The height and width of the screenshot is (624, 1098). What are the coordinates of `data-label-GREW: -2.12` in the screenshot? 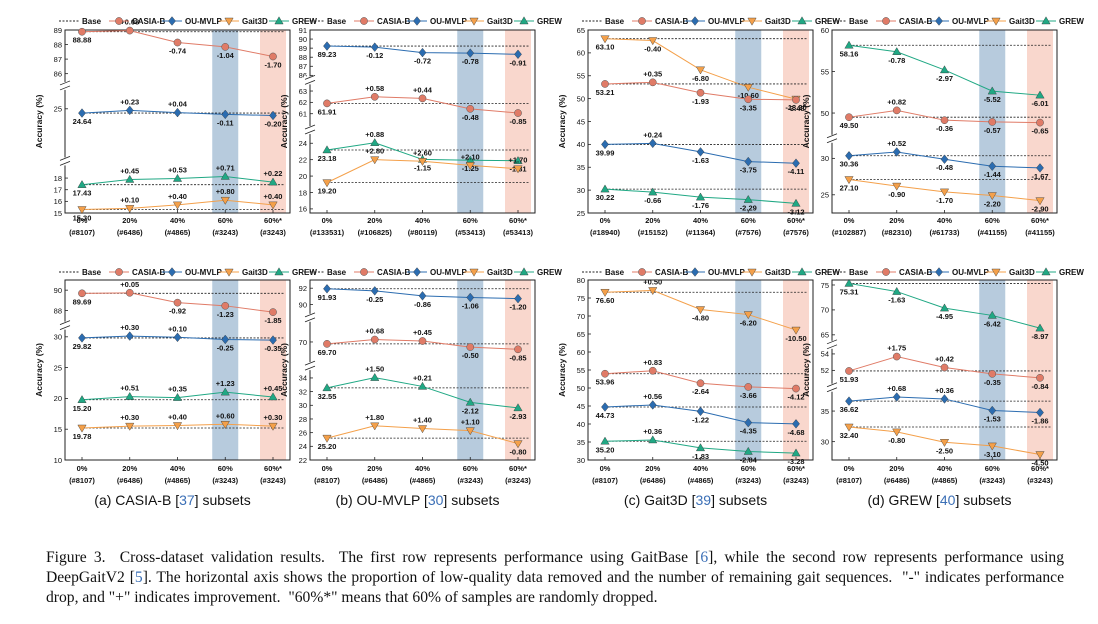 It's located at (470, 410).